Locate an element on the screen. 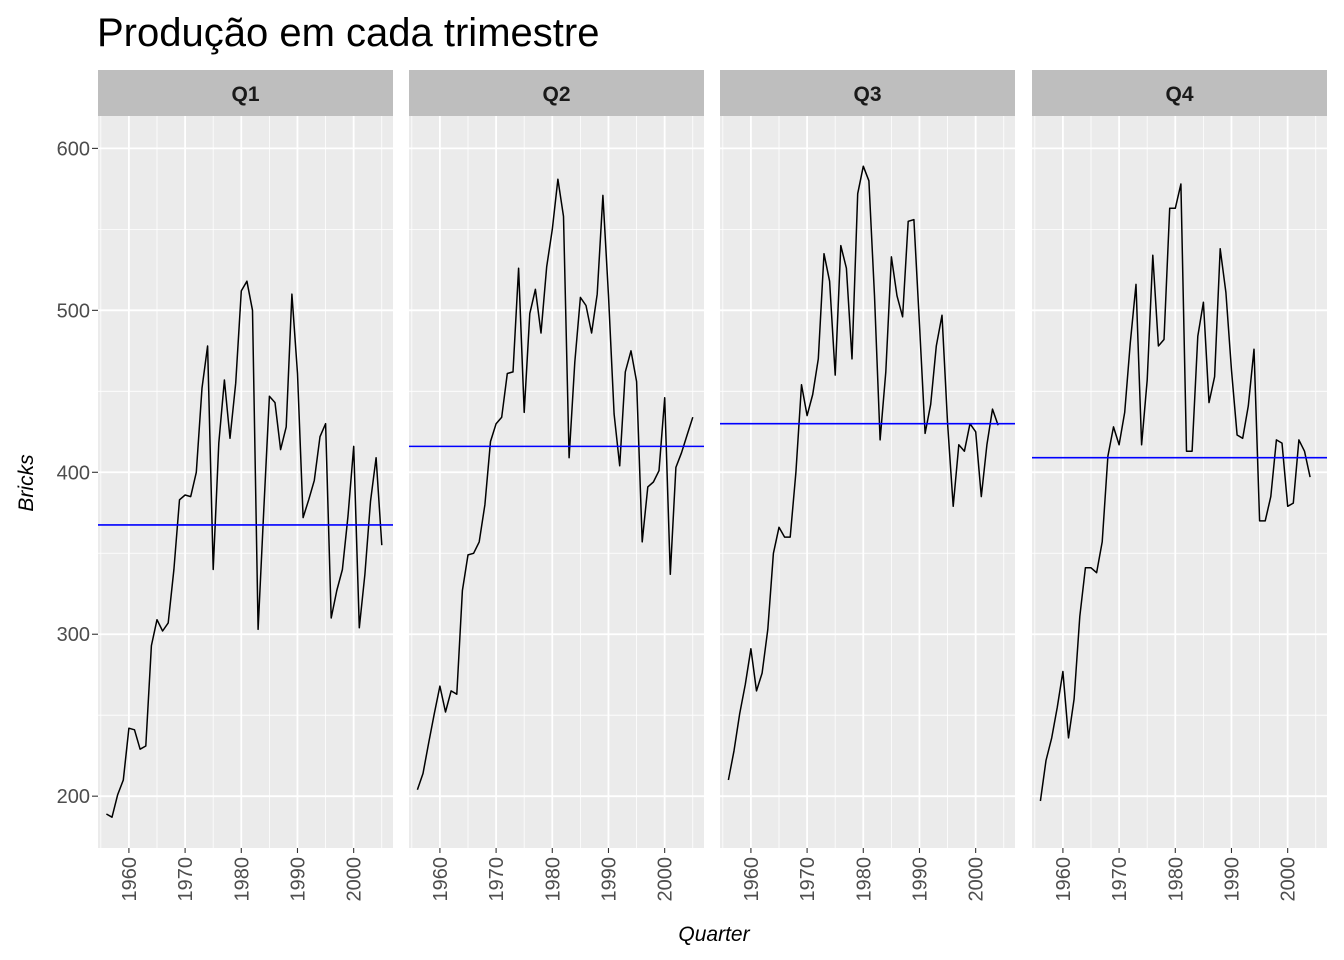  y-tick-label: 500 is located at coordinates (73, 311).